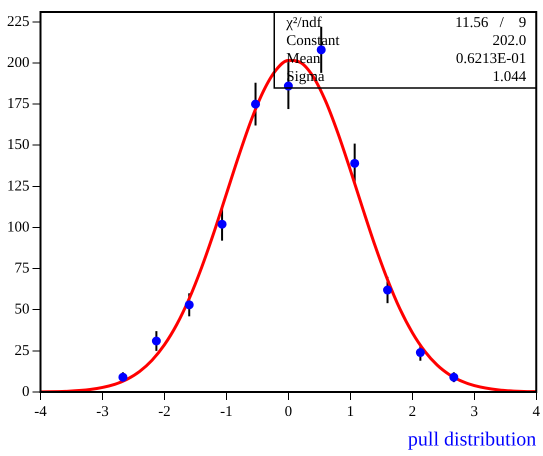 This screenshot has height=456, width=543. What do you see at coordinates (509, 40) in the screenshot?
I see `annotation: 202.0` at bounding box center [509, 40].